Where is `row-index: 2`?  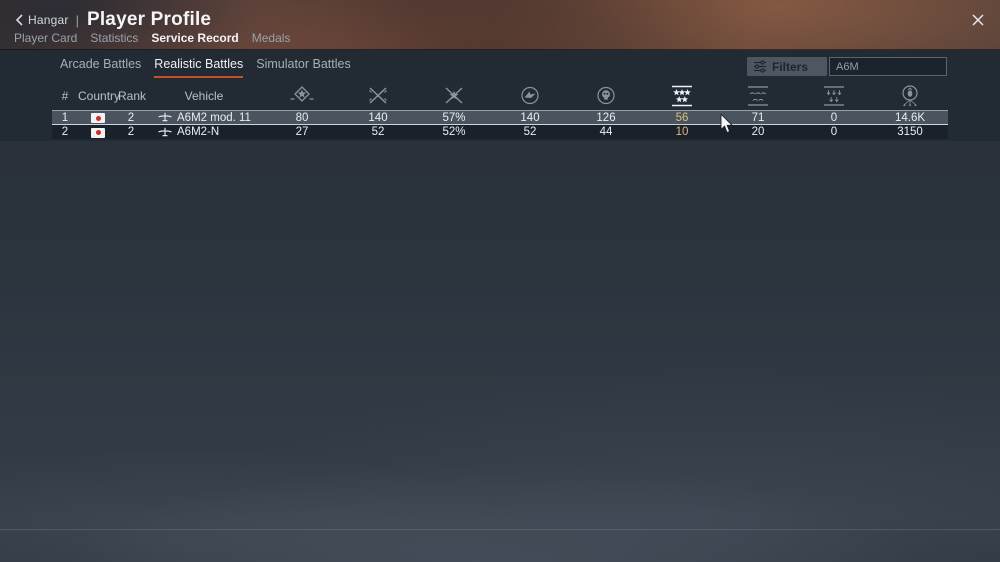
row-index: 2 is located at coordinates (65, 132).